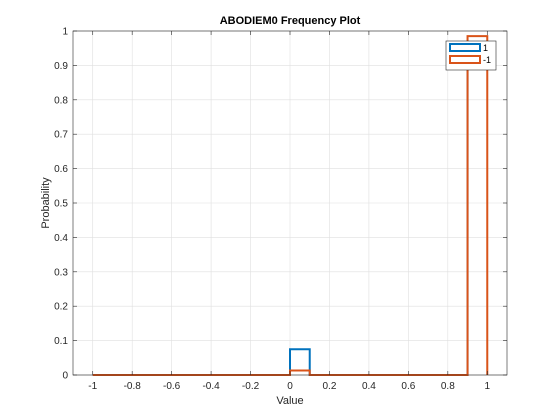 The height and width of the screenshot is (420, 560). I want to click on x-tick-label: 0.8, so click(448, 386).